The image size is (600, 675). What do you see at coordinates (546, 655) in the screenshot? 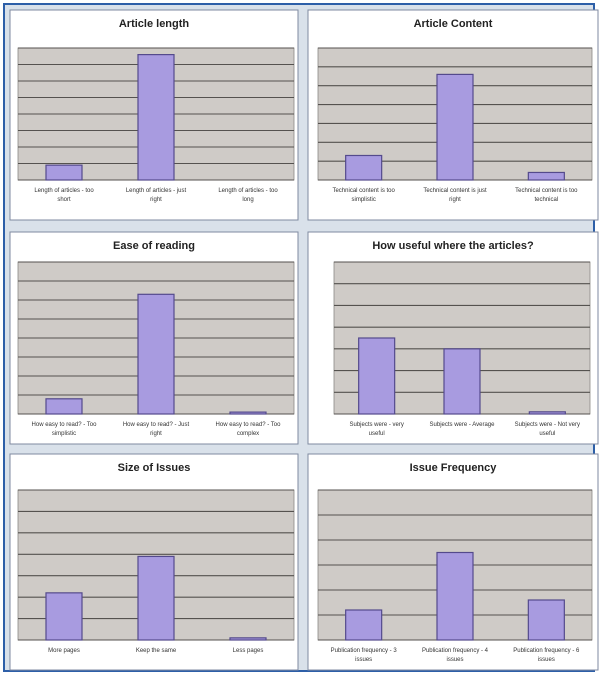
I see `category-label: Publication frequency - 6 issues` at bounding box center [546, 655].